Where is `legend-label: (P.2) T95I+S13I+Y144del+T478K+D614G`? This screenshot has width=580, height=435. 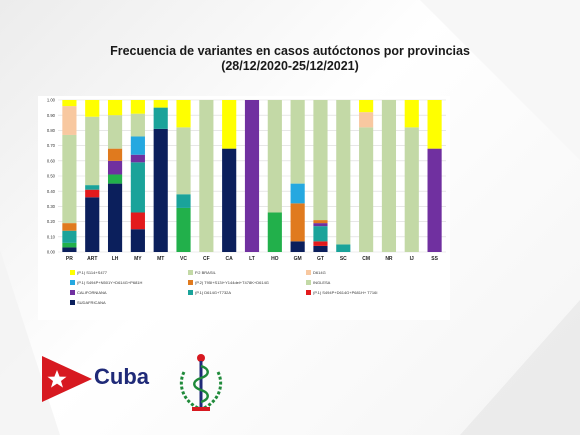
legend-label: (P.2) T95I+S13I+Y144del+T478K+D614G is located at coordinates (232, 282).